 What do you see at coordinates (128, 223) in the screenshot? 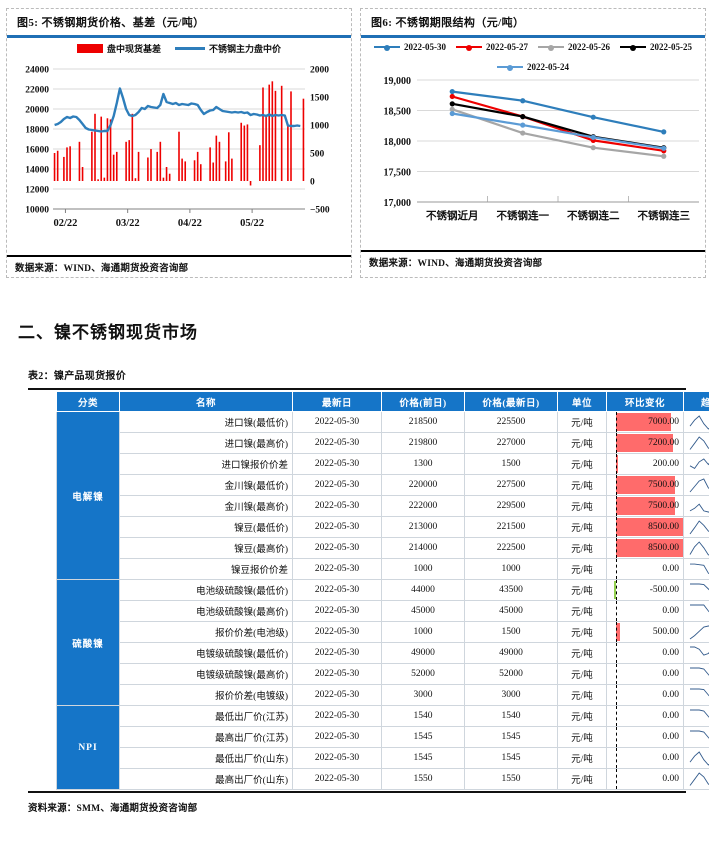
I see `svg-text: 03/22` at bounding box center [128, 223].